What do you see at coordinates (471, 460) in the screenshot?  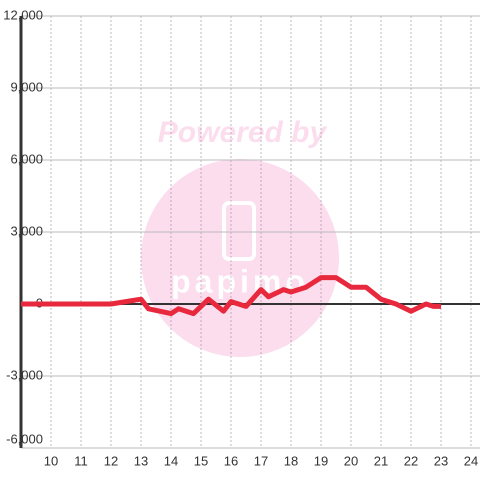 I see `x-tick-label: 24` at bounding box center [471, 460].